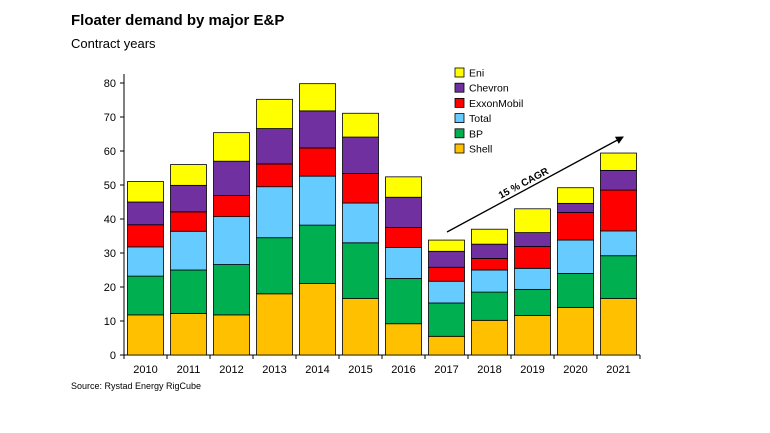 This screenshot has width=770, height=433. Describe the element at coordinates (110, 322) in the screenshot. I see `y-tick-label: 10` at that location.